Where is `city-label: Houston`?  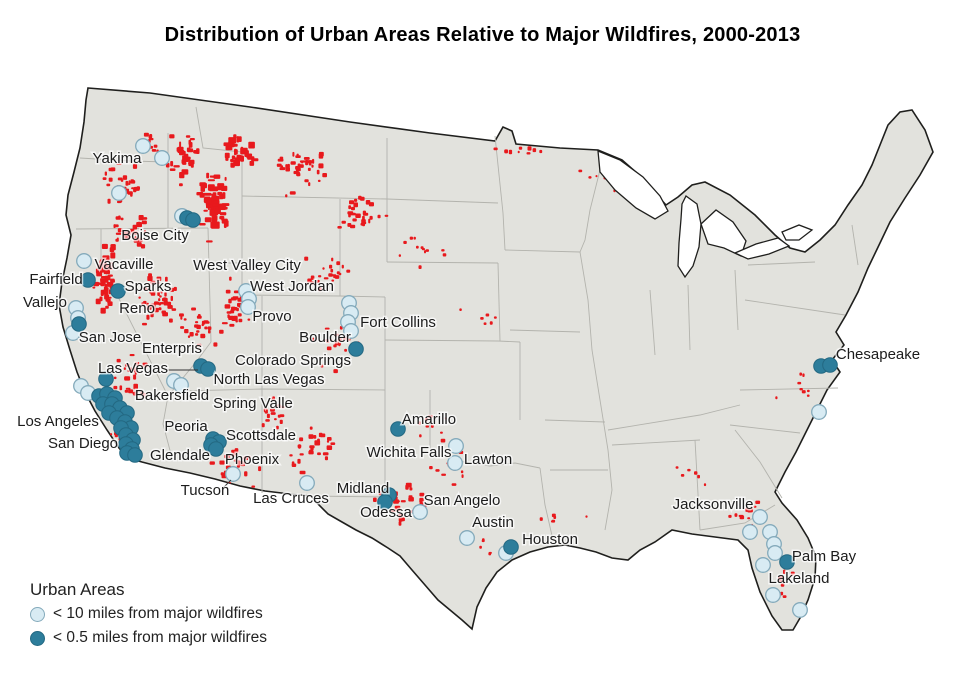 city-label: Houston is located at coordinates (550, 539).